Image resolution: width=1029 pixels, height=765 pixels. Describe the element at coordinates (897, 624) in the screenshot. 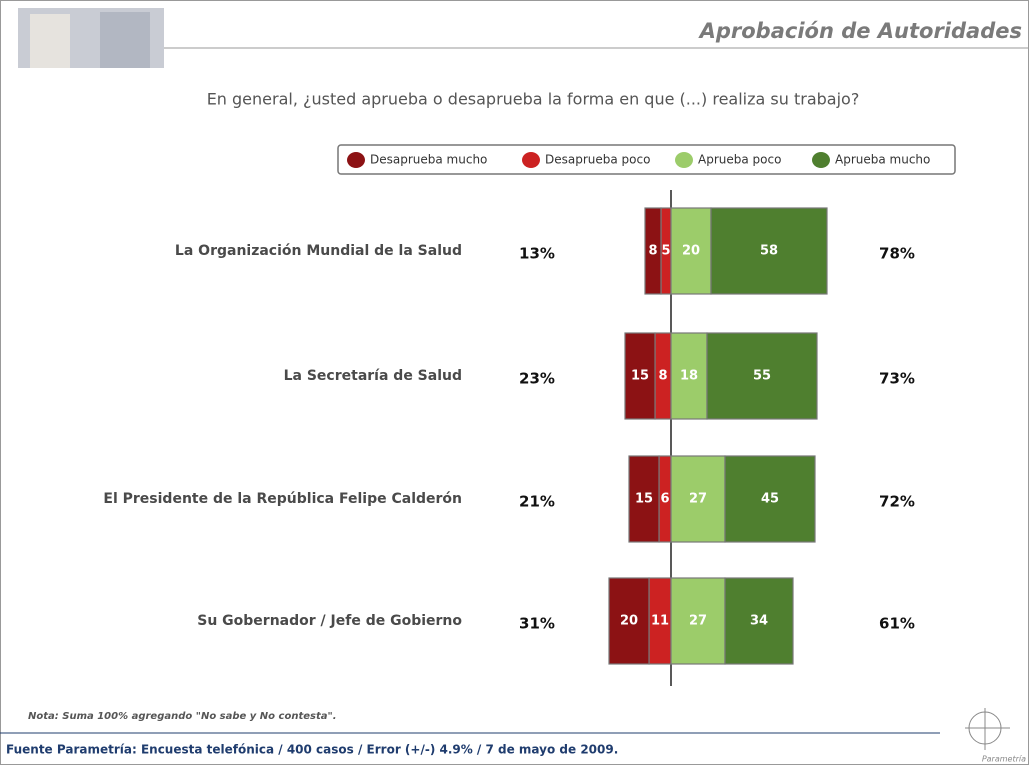

I see `approve-total: 61%` at that location.